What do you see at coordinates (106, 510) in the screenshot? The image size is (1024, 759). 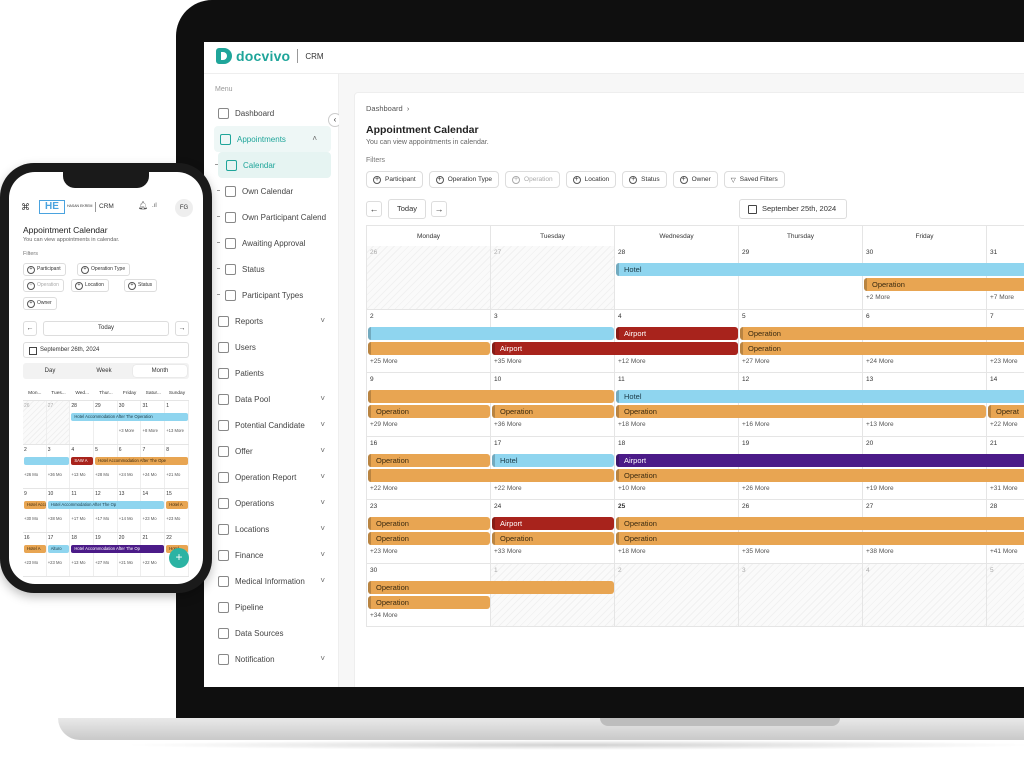 I see `phone-calendar-day: 12` at bounding box center [106, 510].